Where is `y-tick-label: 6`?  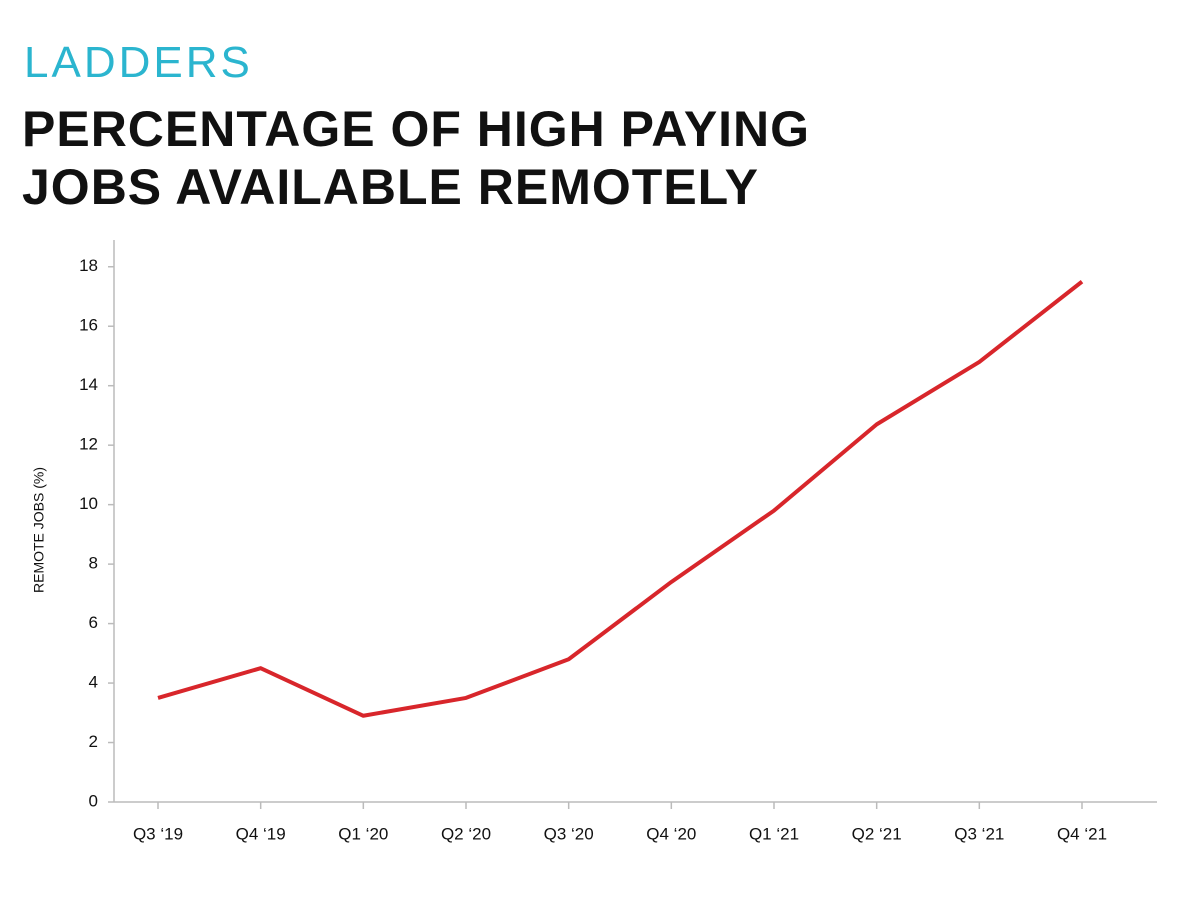
y-tick-label: 6 is located at coordinates (93, 622).